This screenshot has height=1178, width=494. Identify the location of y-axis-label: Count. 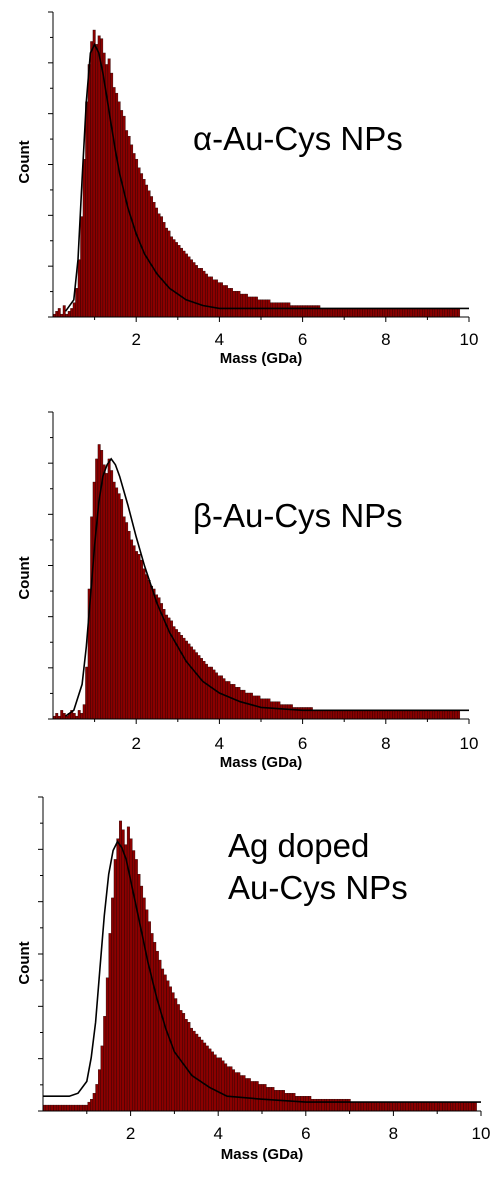
(24, 577).